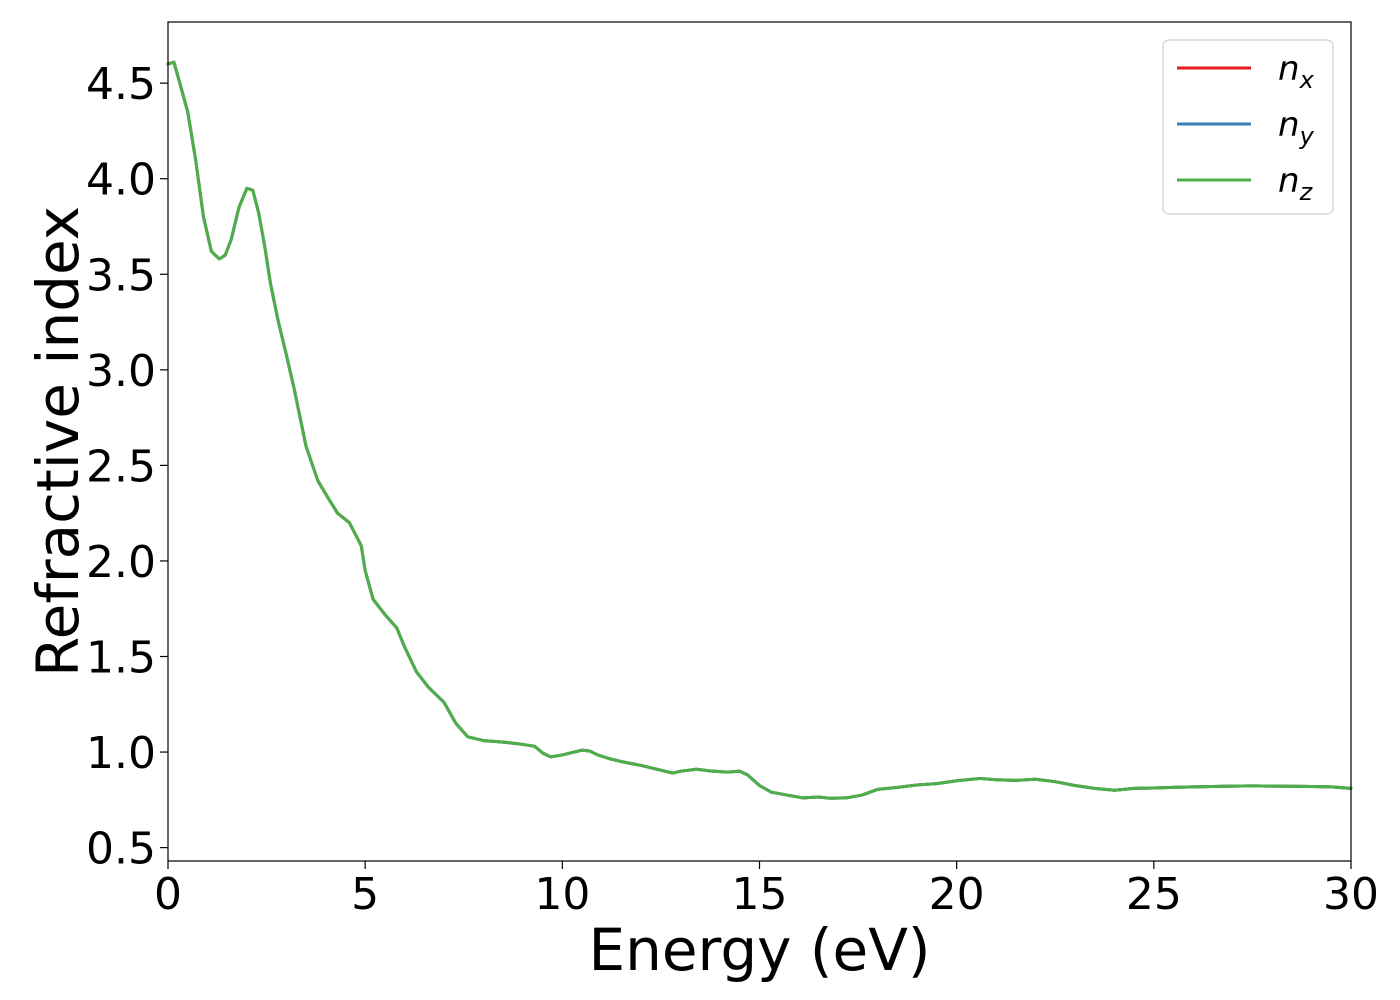 The width and height of the screenshot is (1400, 1000). I want to click on y-tick-label: 2.5, so click(121, 466).